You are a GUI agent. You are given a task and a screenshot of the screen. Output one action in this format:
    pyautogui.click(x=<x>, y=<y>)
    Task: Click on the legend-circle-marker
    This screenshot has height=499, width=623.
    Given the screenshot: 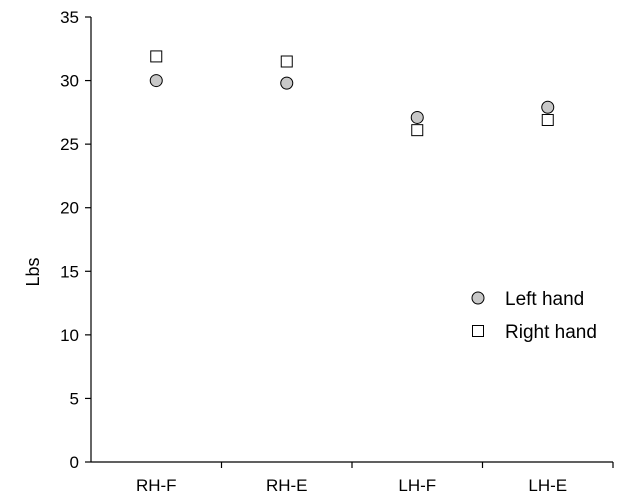 What is the action you would take?
    pyautogui.click(x=478, y=298)
    